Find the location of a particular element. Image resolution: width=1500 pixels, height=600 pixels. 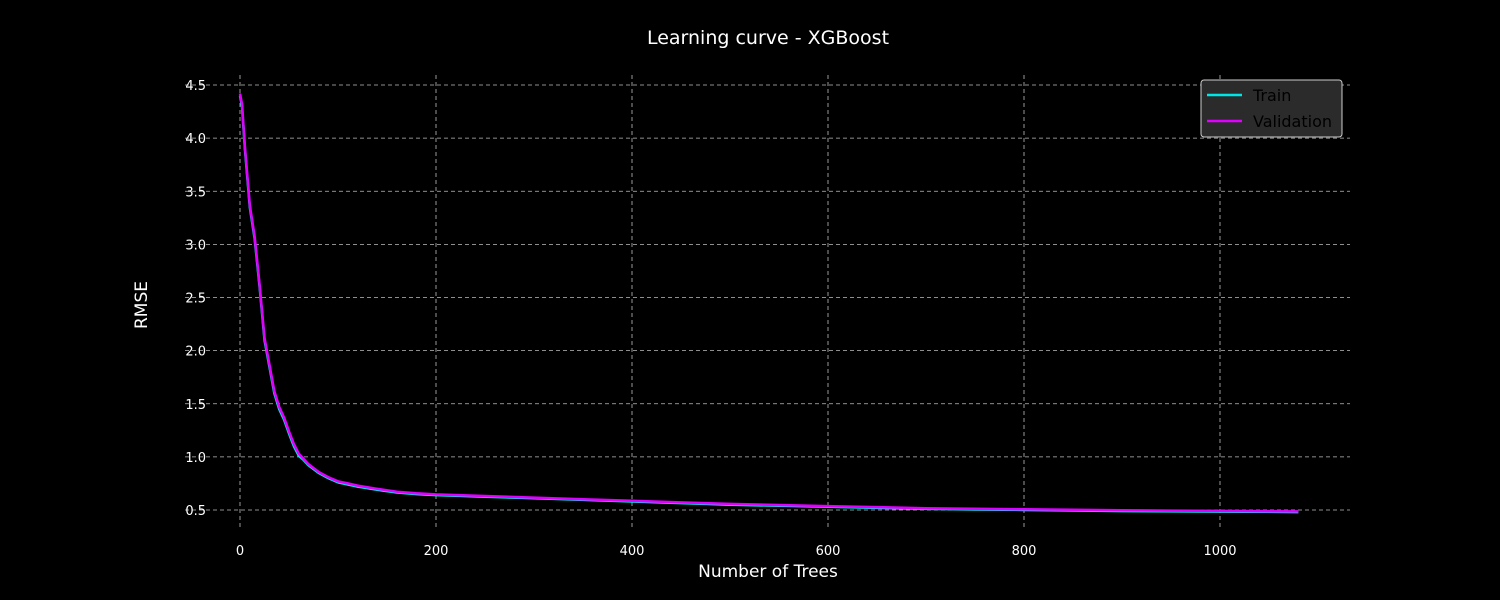

y-tick-label: 3.5 is located at coordinates (195, 192).